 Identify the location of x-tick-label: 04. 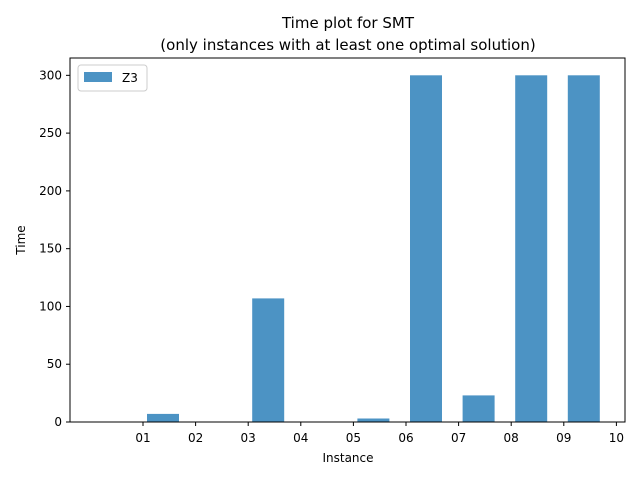
(300, 438).